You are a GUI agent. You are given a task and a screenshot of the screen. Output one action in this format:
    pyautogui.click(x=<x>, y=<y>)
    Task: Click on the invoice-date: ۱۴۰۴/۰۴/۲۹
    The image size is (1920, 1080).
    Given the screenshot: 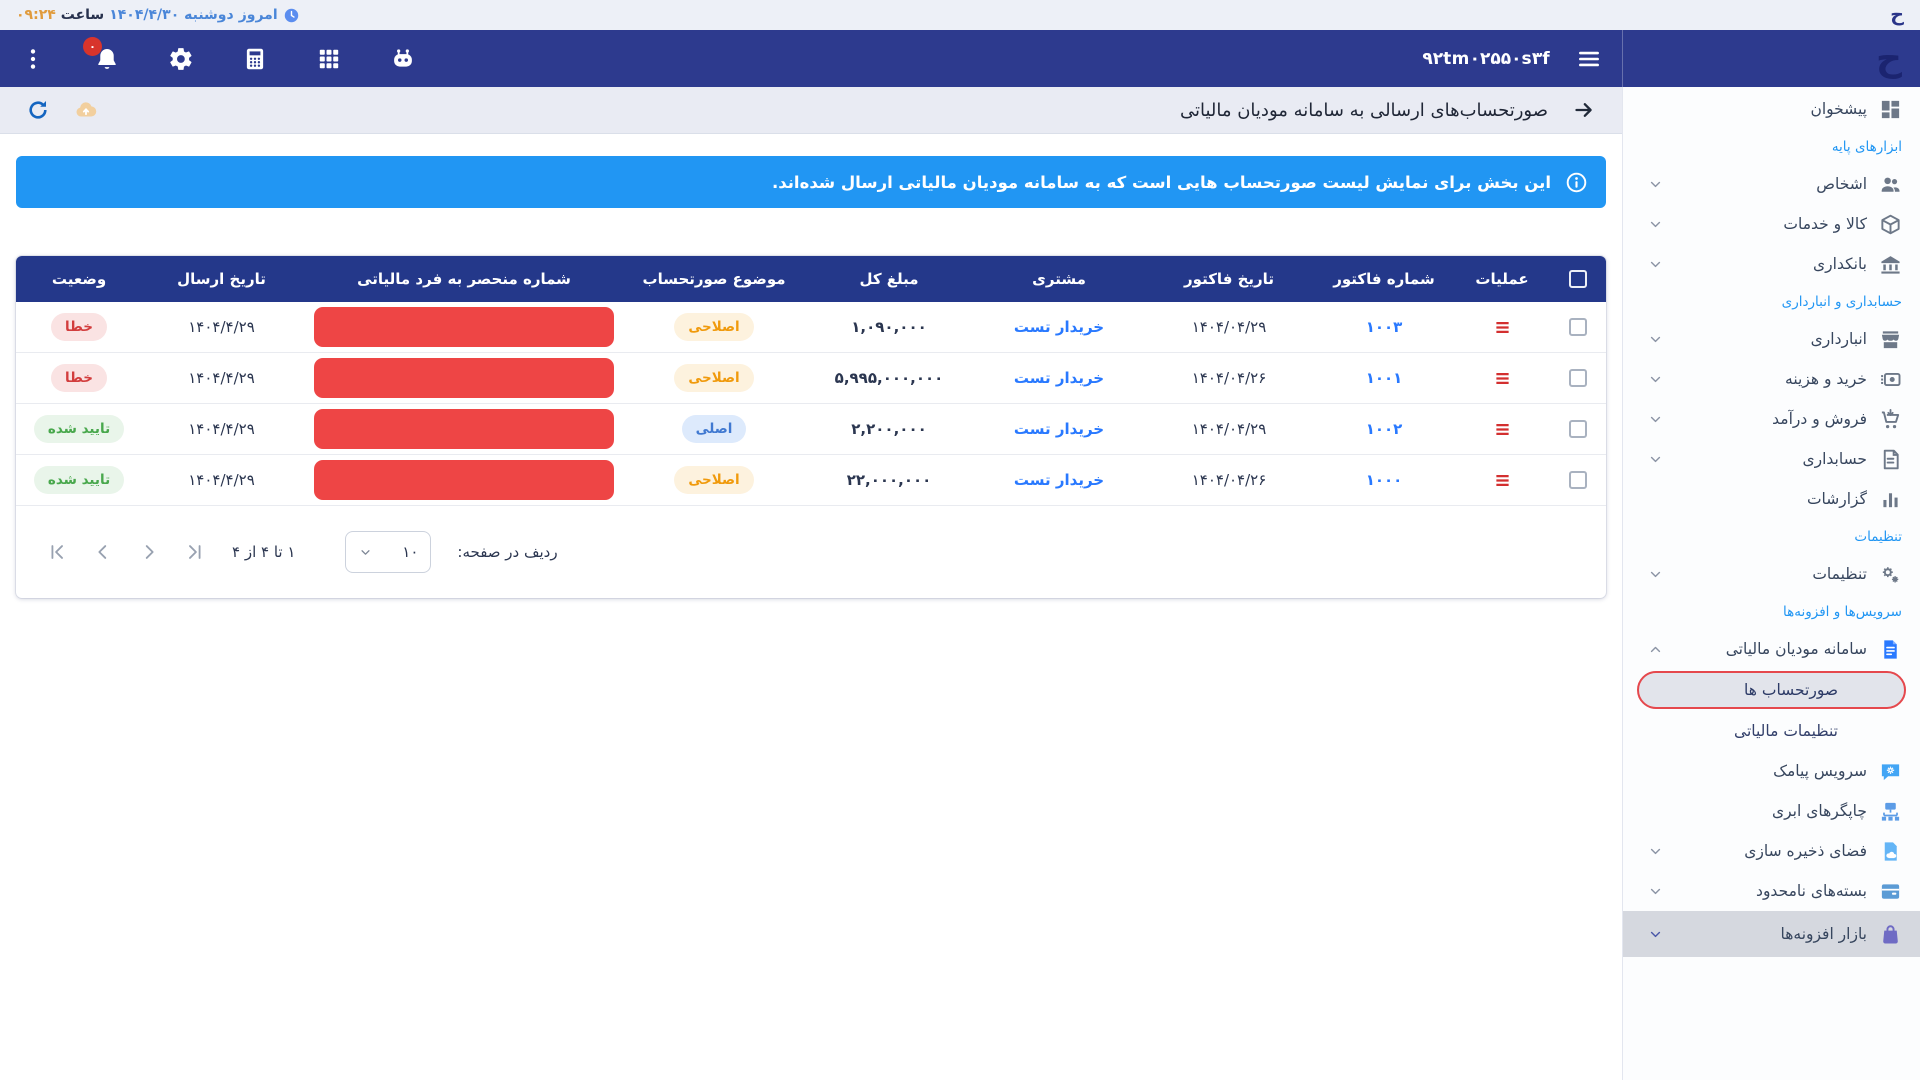 What is the action you would take?
    pyautogui.click(x=1229, y=429)
    